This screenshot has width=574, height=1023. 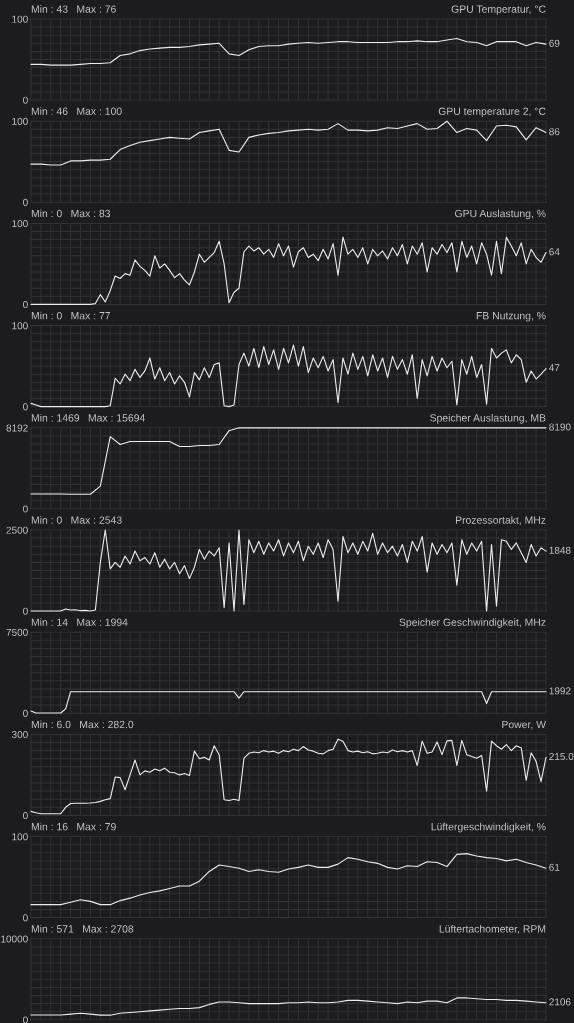 I want to click on chart-title: Lüftergeschwindigkeit, %, so click(x=488, y=827).